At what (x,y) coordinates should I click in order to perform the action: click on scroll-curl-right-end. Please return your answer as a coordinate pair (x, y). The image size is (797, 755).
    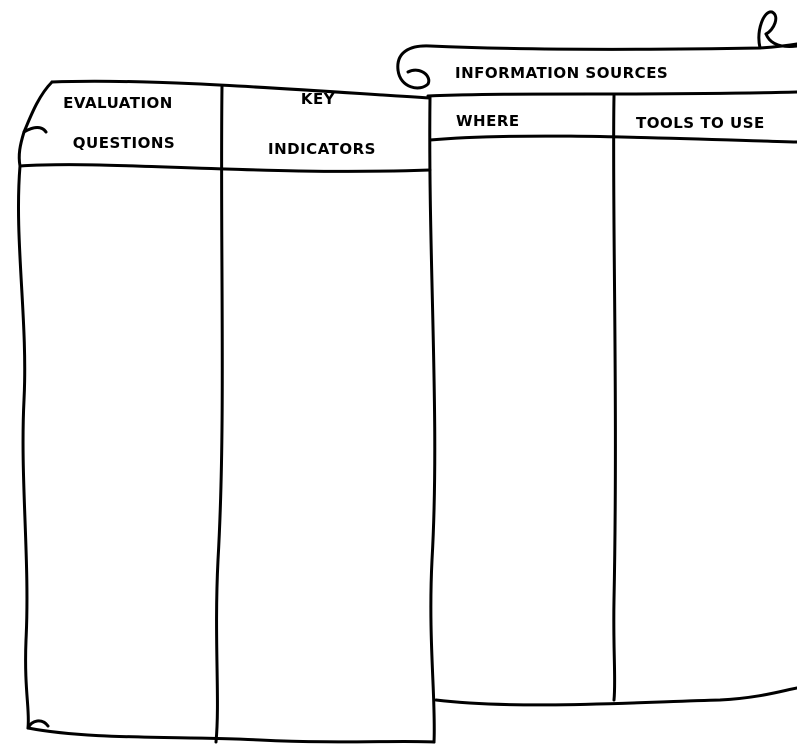
    Looking at the image, I should click on (780, 40).